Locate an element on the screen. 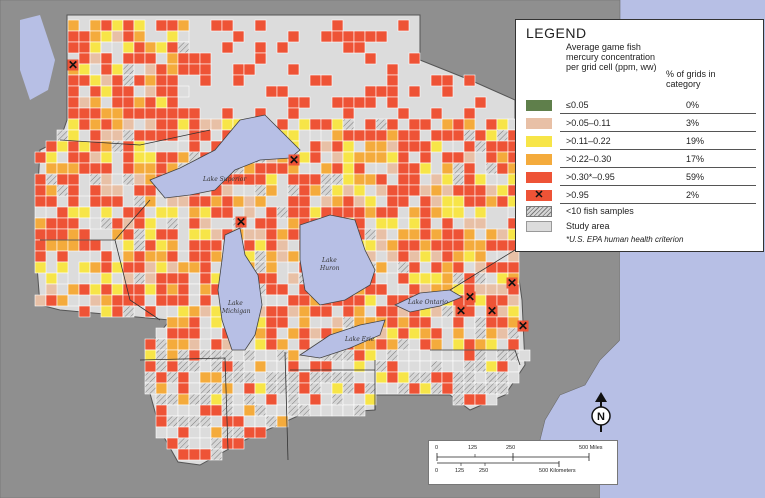  scale-miles-tick: 250 is located at coordinates (511, 448).